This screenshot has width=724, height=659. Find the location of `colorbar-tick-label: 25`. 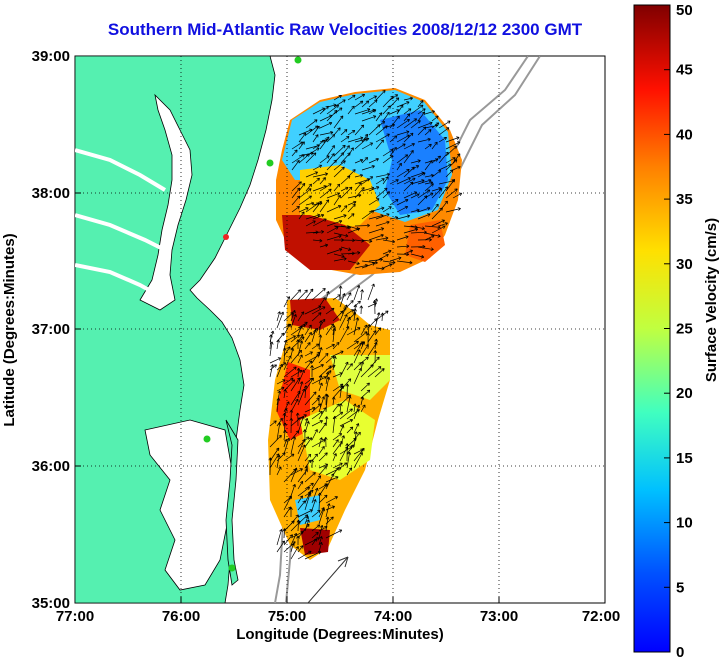

colorbar-tick-label: 25 is located at coordinates (684, 329).